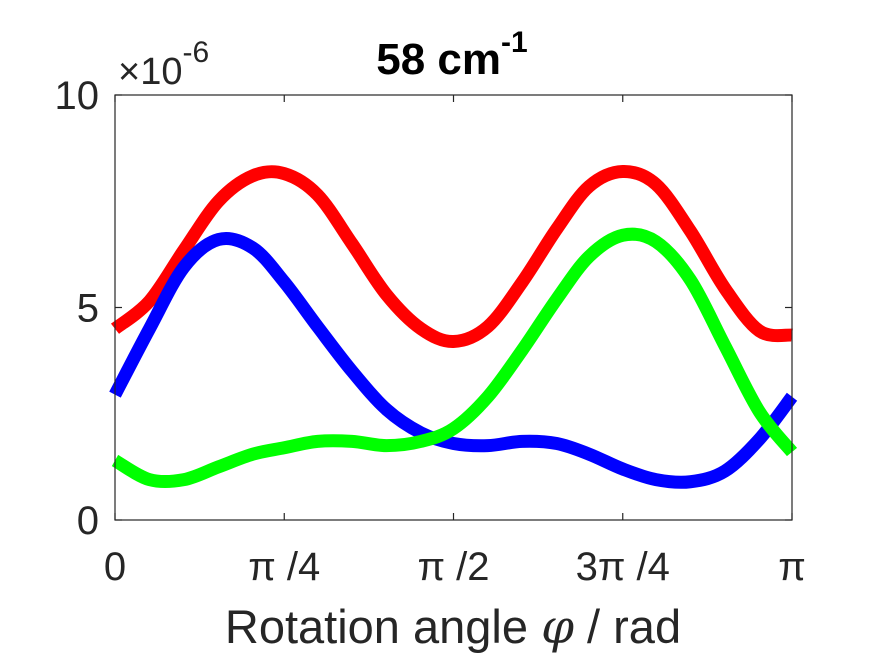  I want to click on y-tick-label-3: 10, so click(77, 96).